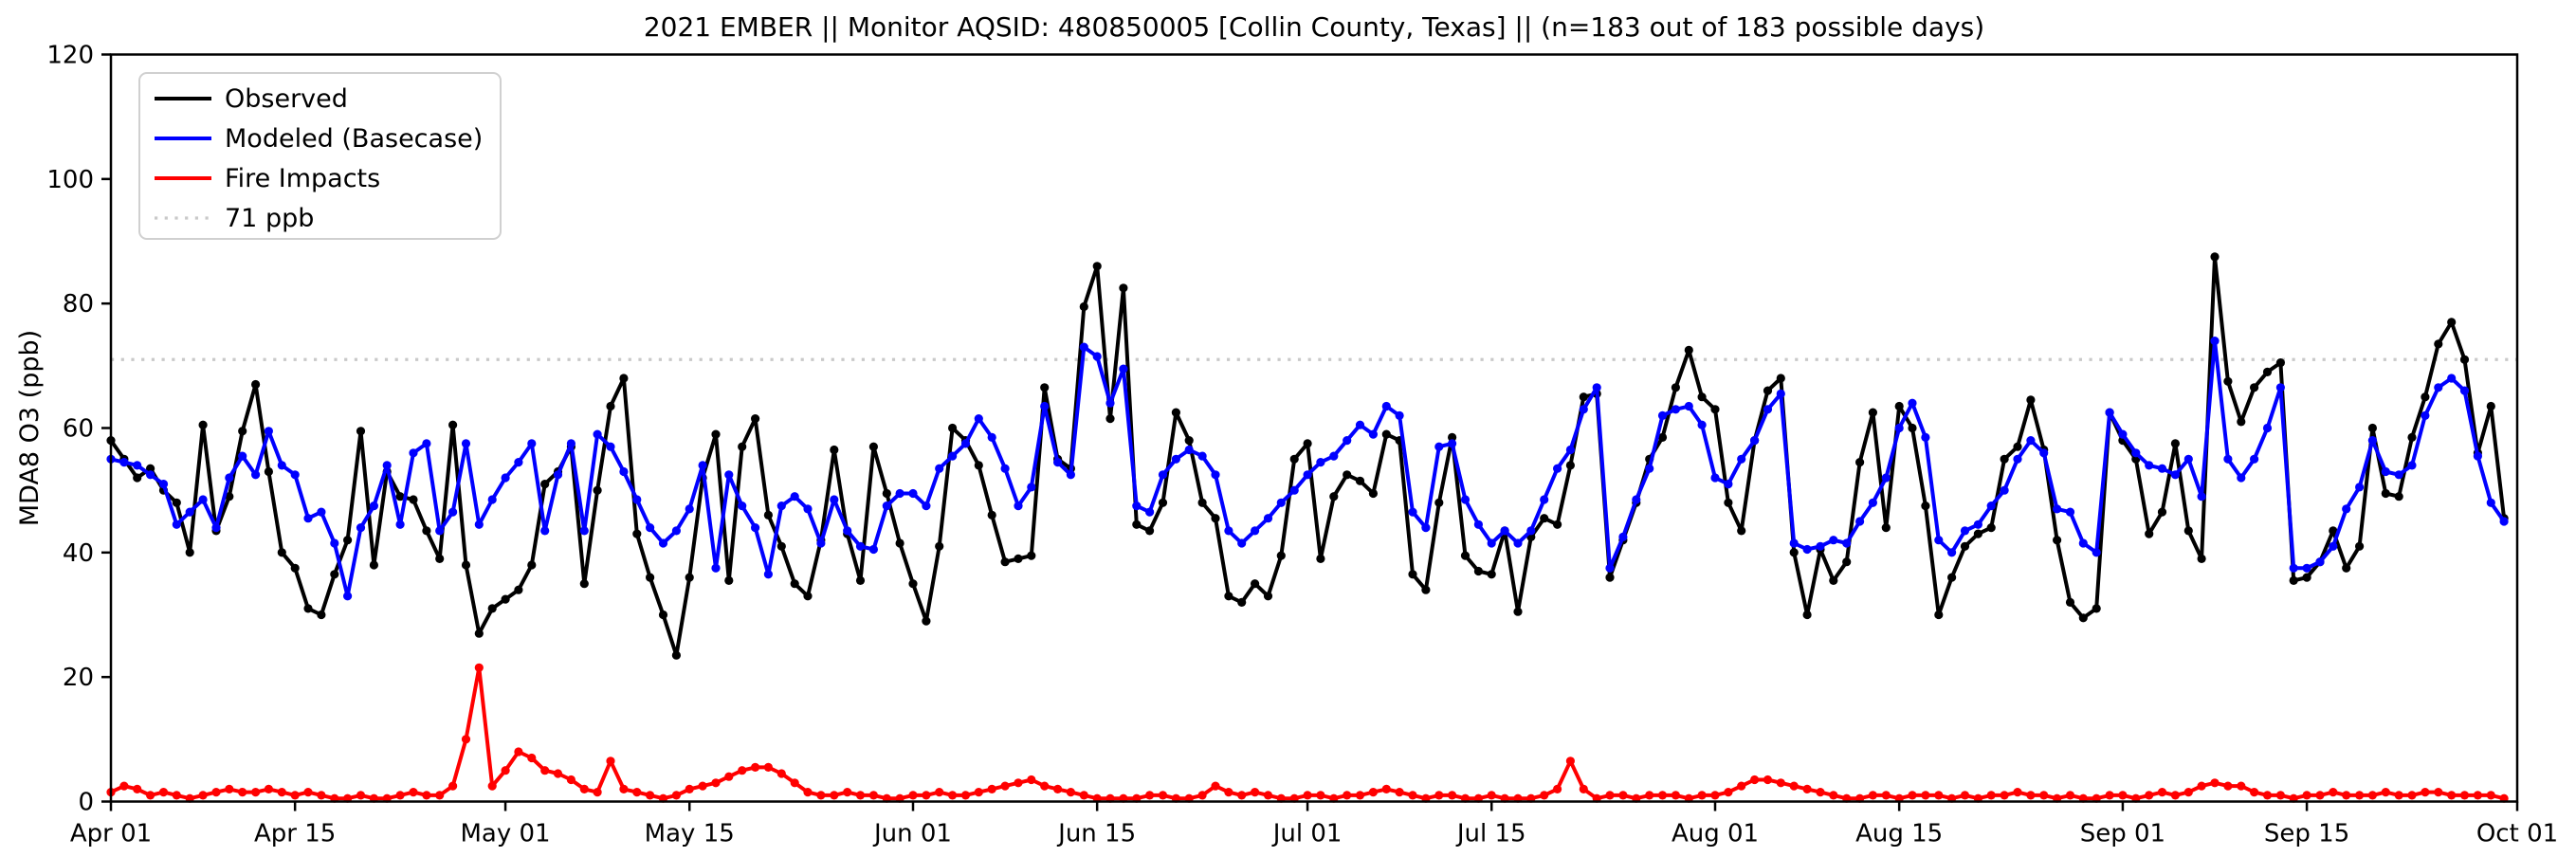 This screenshot has height=857, width=2576. What do you see at coordinates (70, 180) in the screenshot?
I see `y-tick-label: 100` at bounding box center [70, 180].